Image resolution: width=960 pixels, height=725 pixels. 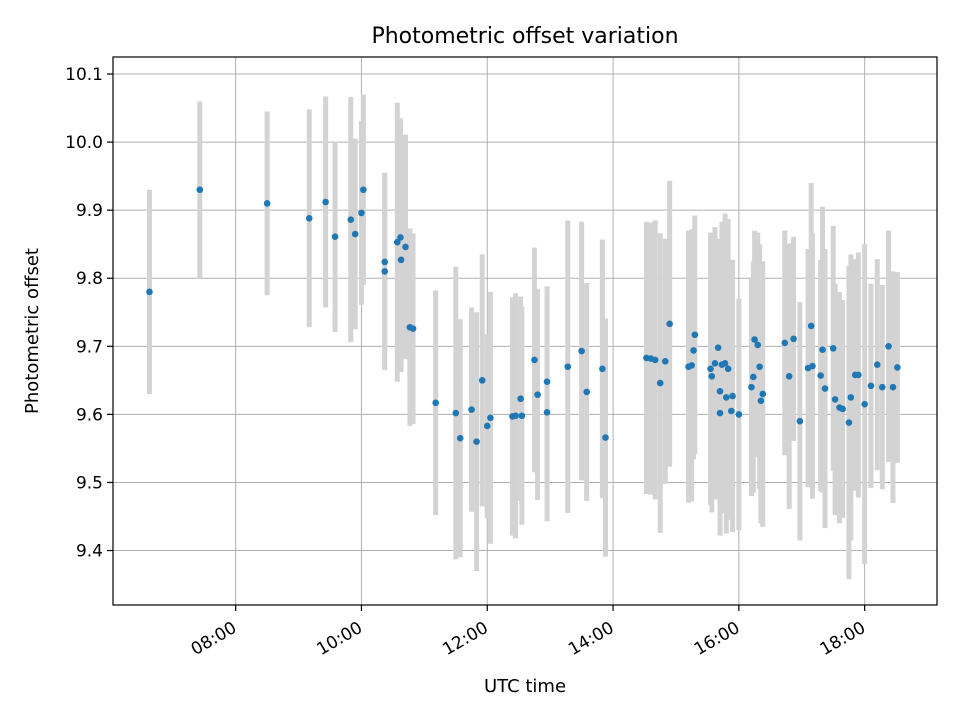 What do you see at coordinates (525, 686) in the screenshot?
I see `x-axis-label: UTC time` at bounding box center [525, 686].